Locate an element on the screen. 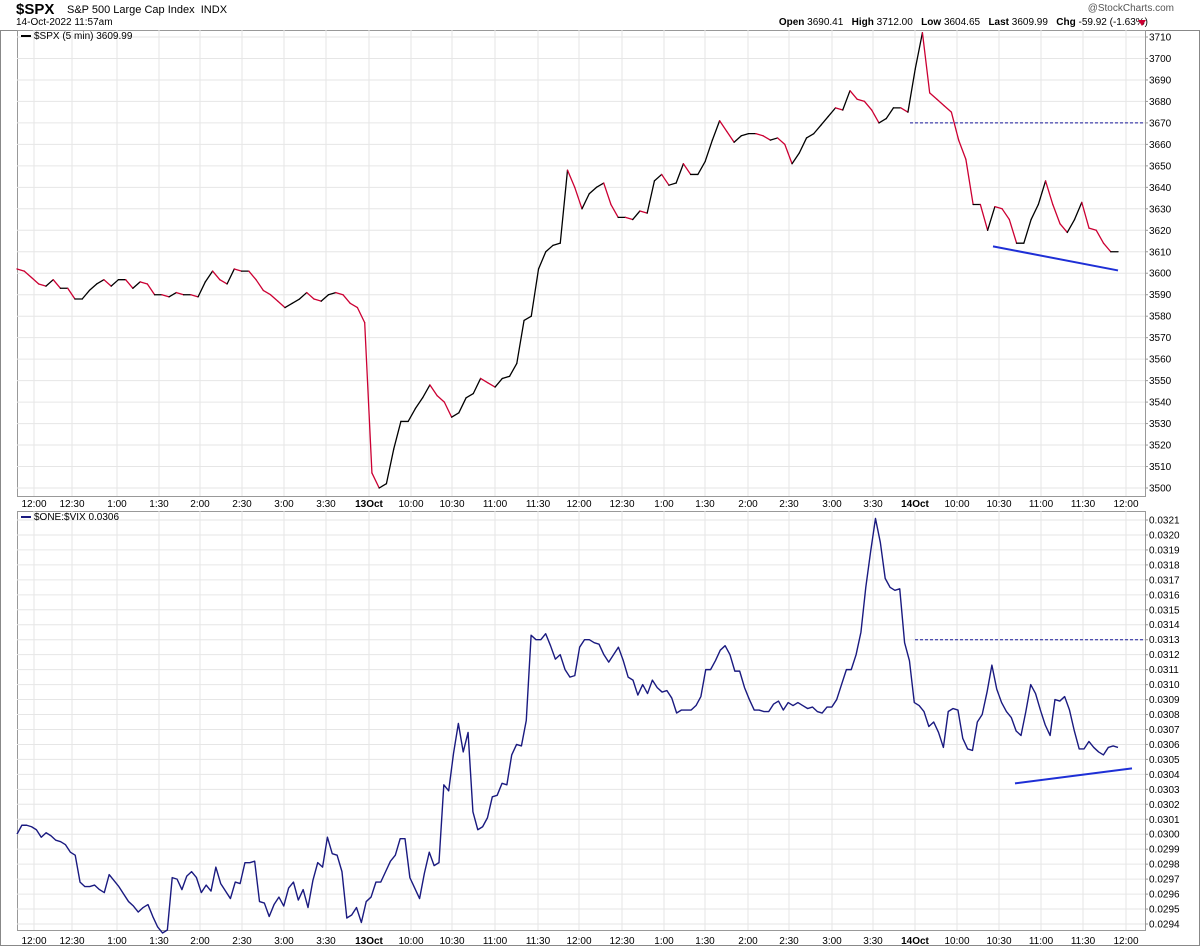  y-tick-label: 3670 is located at coordinates (1160, 123).